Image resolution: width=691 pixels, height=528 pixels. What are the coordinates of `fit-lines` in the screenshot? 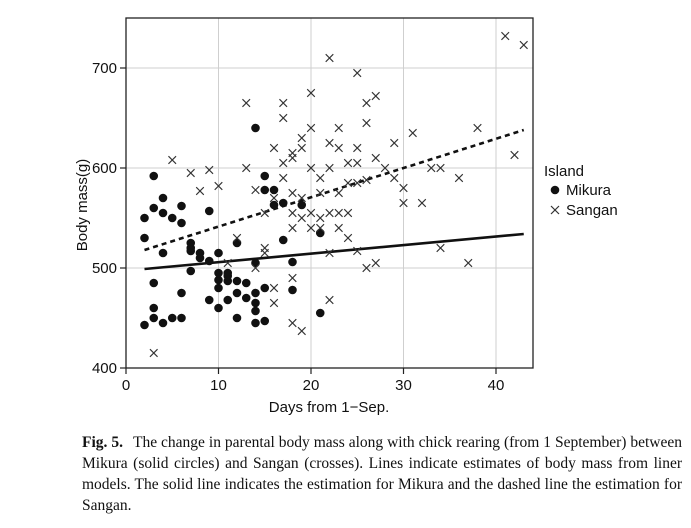 It's located at (334, 199).